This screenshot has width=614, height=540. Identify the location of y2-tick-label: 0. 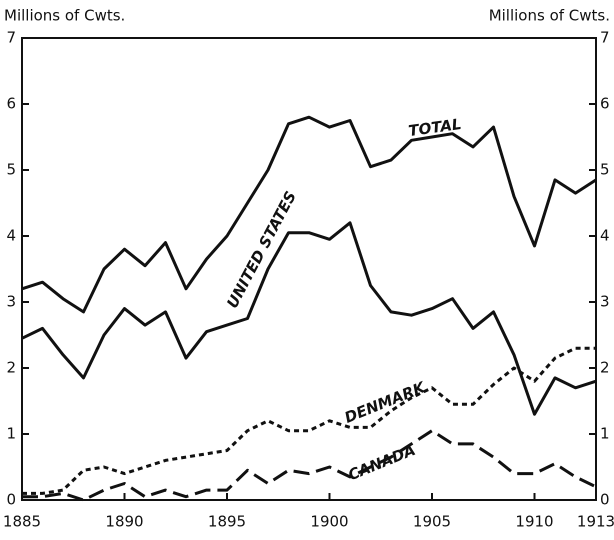
(605, 500).